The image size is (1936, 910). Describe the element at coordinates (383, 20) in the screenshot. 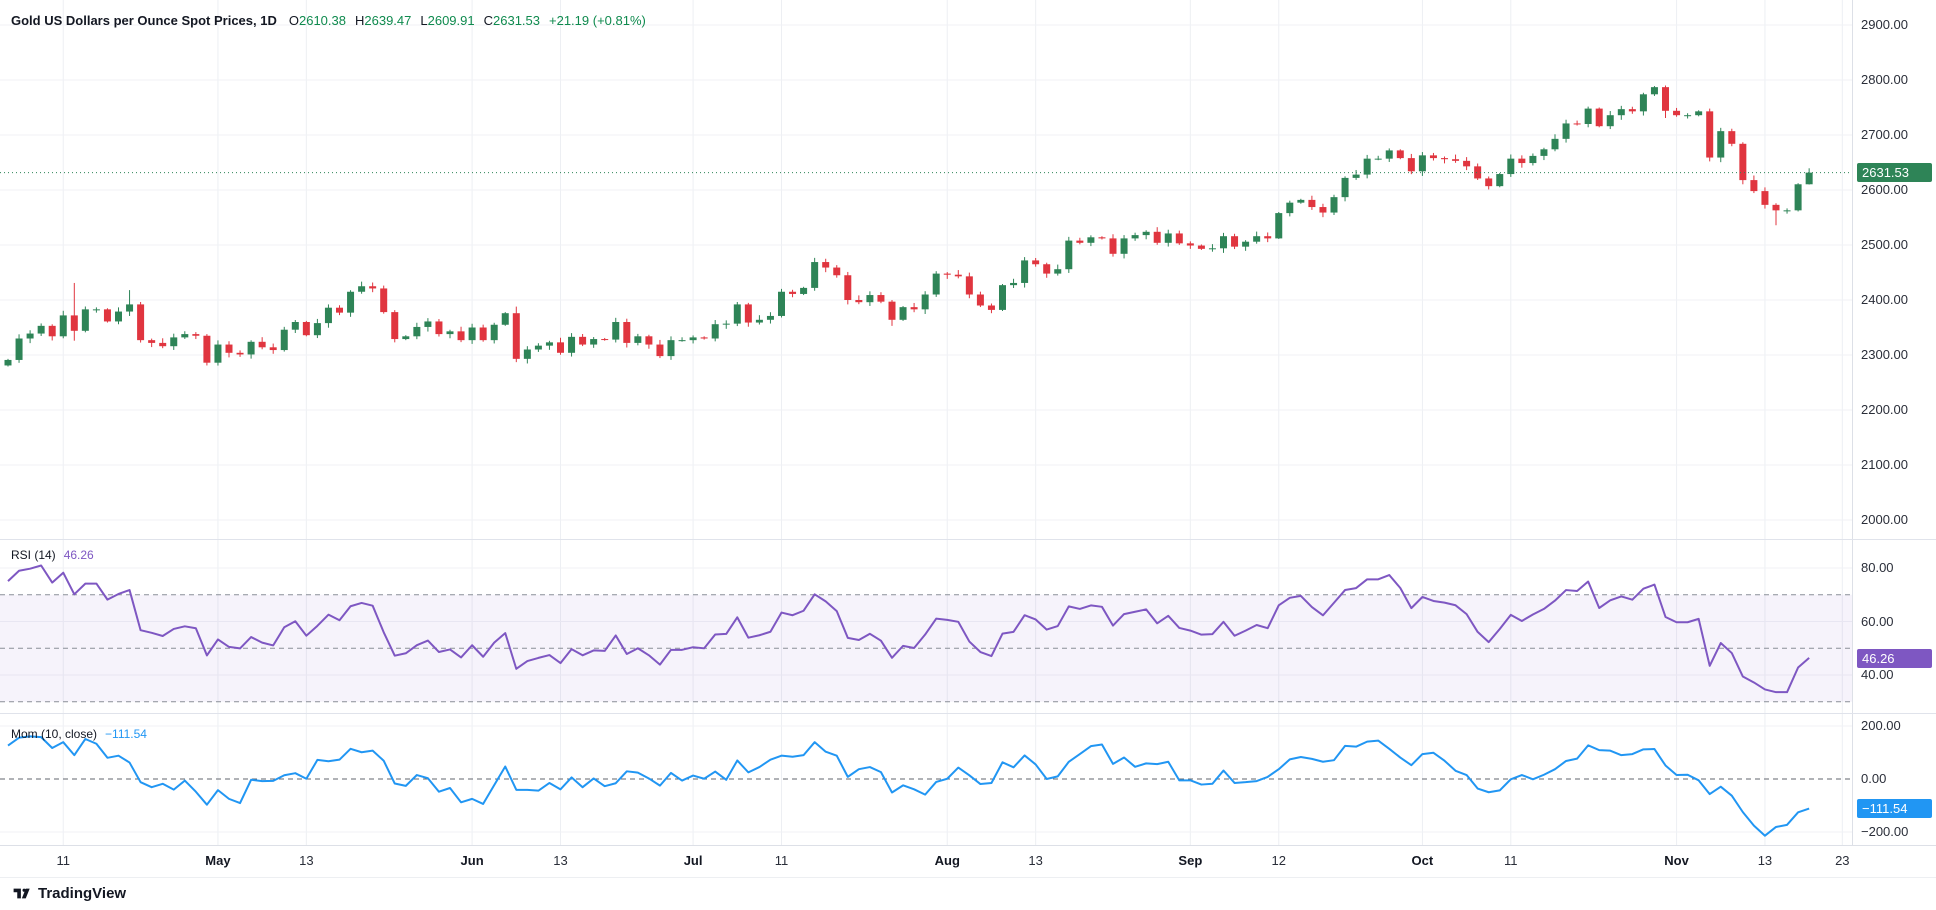

I see `ohlc-high: H 2639.47` at that location.